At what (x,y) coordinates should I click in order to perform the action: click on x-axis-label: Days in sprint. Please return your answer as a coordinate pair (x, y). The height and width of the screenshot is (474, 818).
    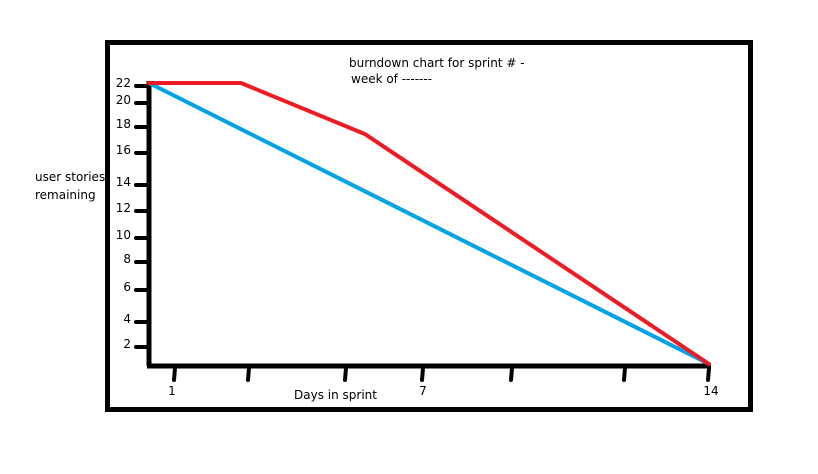
    Looking at the image, I should click on (335, 395).